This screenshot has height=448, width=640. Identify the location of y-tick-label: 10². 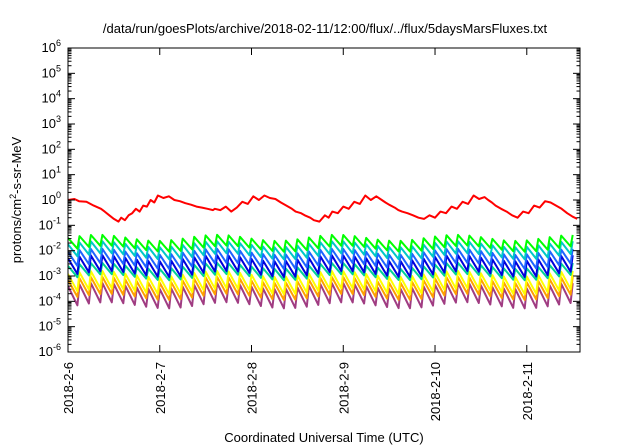
(51, 147).